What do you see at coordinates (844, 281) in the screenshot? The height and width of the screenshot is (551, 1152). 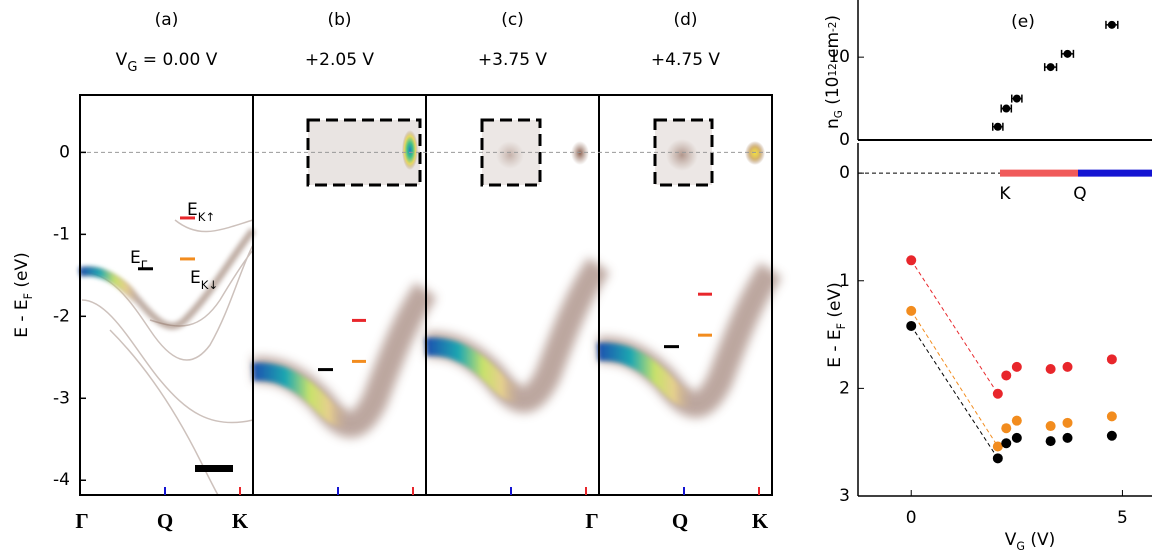 I see `y-tick-label: 1` at bounding box center [844, 281].